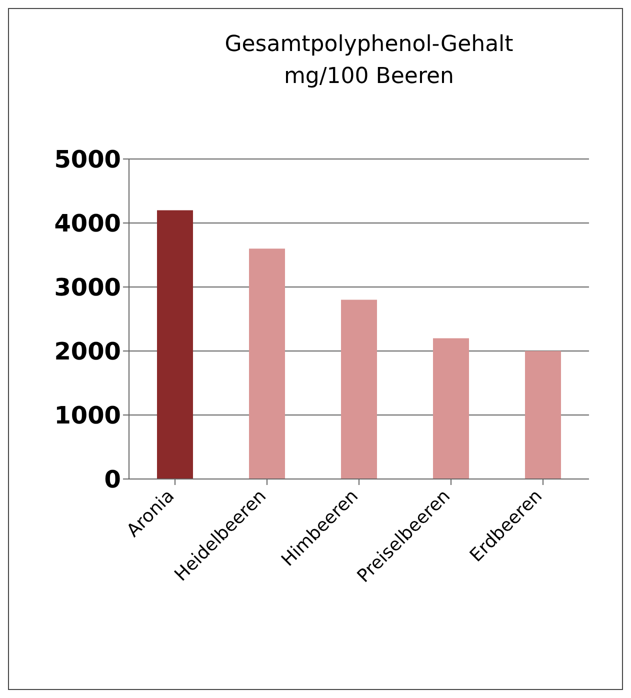 This screenshot has height=698, width=631. I want to click on y-tick-label: 0, so click(112, 480).